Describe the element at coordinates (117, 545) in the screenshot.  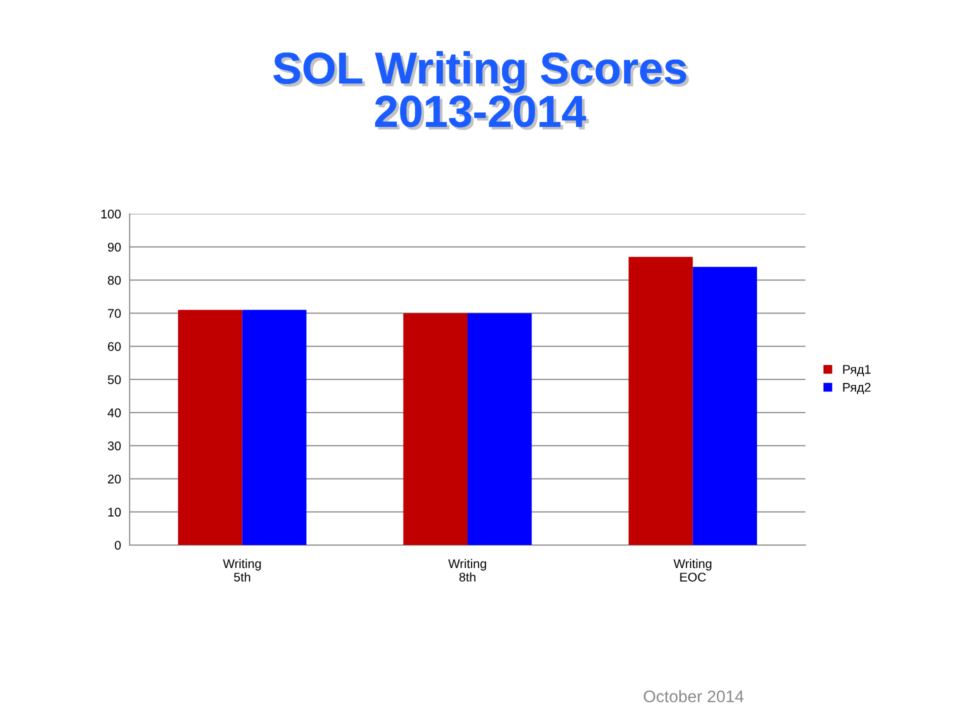
I see `y-tick-label: 0` at that location.